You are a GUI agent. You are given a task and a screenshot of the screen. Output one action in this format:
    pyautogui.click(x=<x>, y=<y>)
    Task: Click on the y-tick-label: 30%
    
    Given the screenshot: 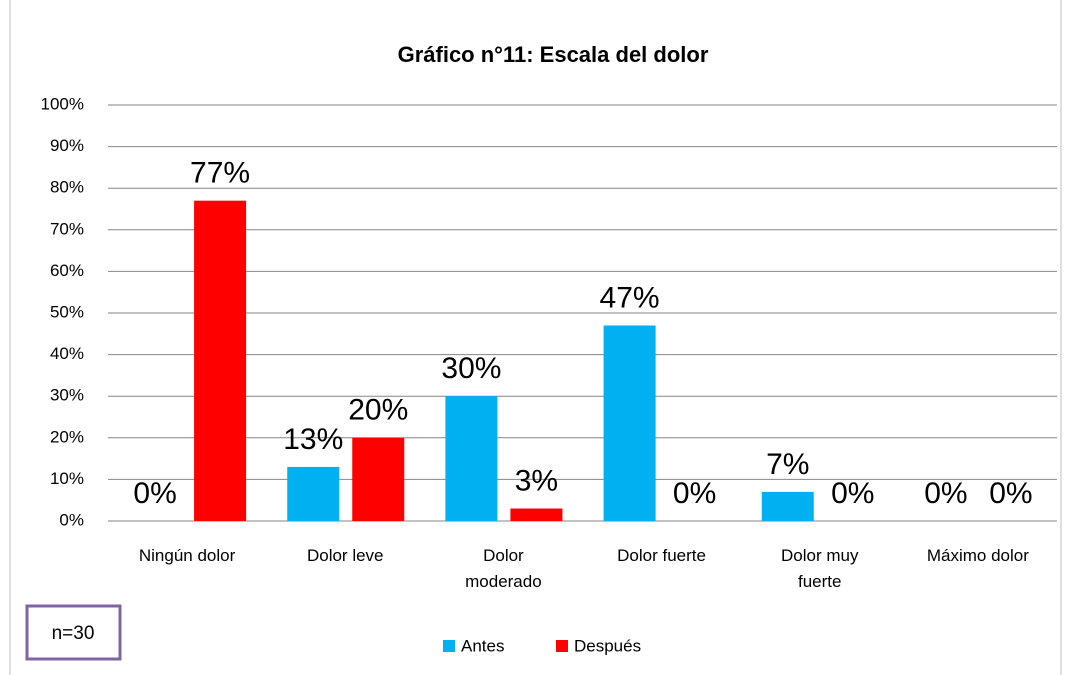 What is the action you would take?
    pyautogui.click(x=67, y=395)
    